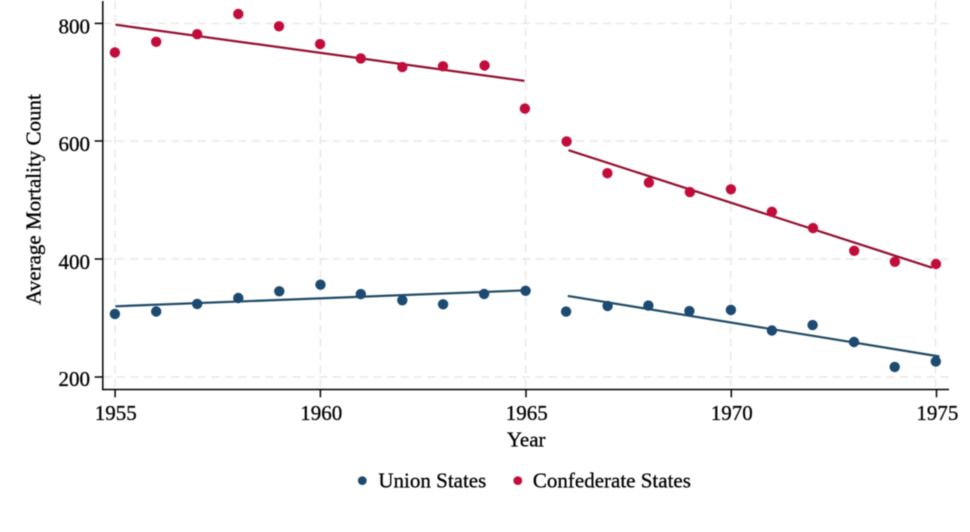 This screenshot has width=970, height=532. I want to click on svg-text: 1965, so click(527, 413).